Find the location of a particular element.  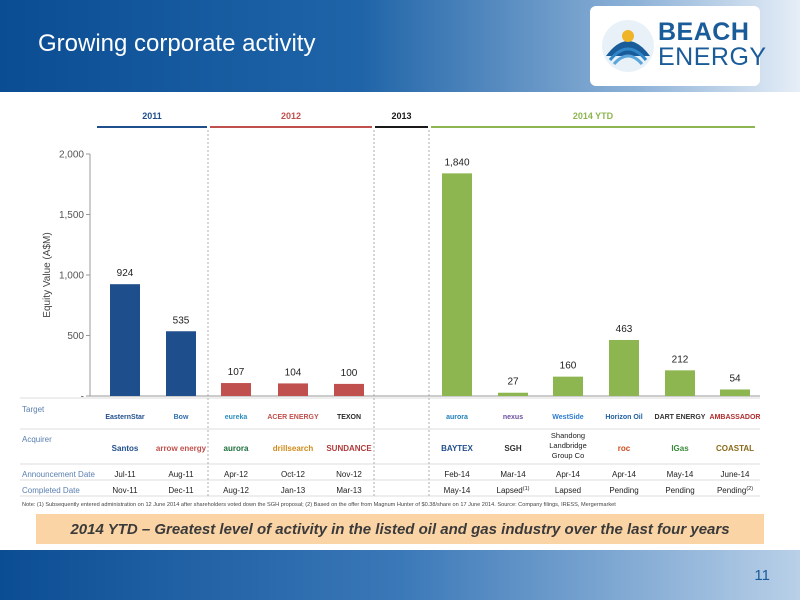

announcement-date-6: Mar-14 is located at coordinates (513, 474).